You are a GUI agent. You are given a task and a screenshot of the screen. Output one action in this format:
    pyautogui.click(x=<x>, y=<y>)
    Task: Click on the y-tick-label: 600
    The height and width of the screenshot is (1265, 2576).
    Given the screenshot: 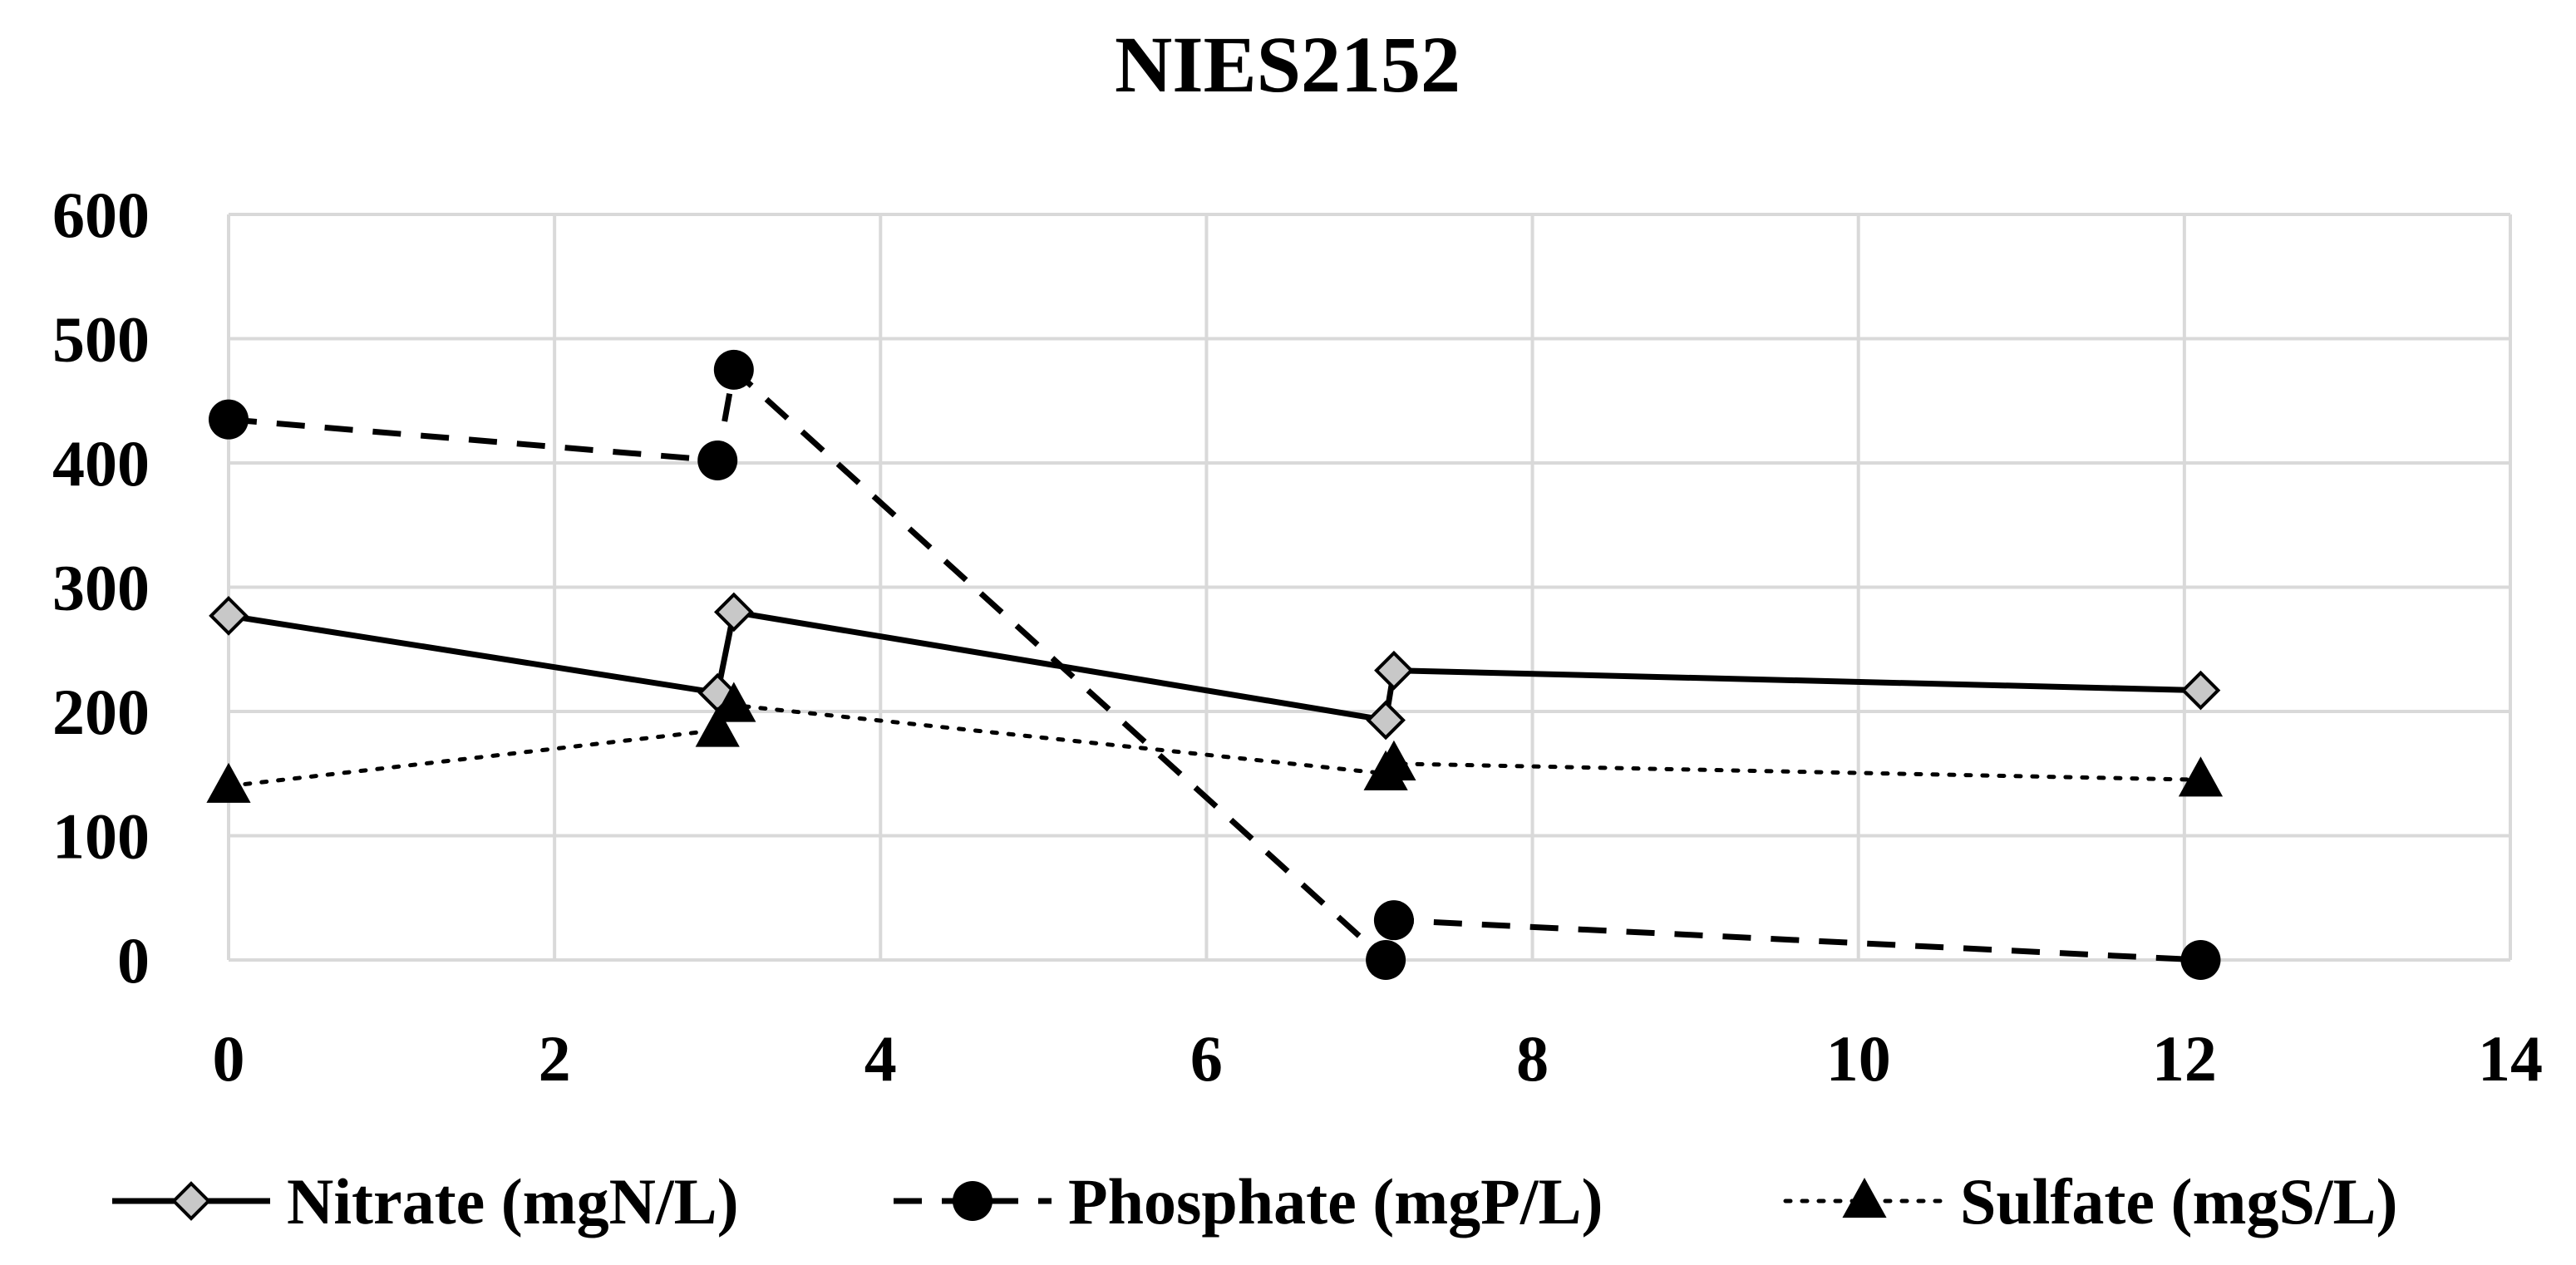 What is the action you would take?
    pyautogui.click(x=101, y=215)
    